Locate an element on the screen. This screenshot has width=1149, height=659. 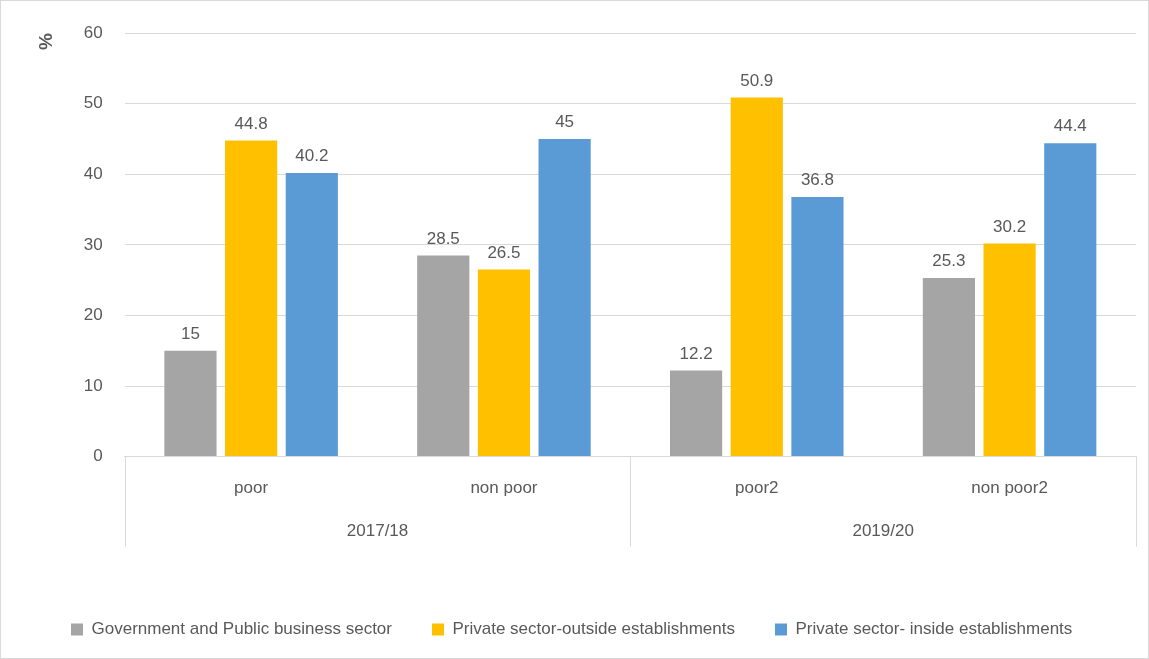
x-tick-label: non poor is located at coordinates (504, 488).